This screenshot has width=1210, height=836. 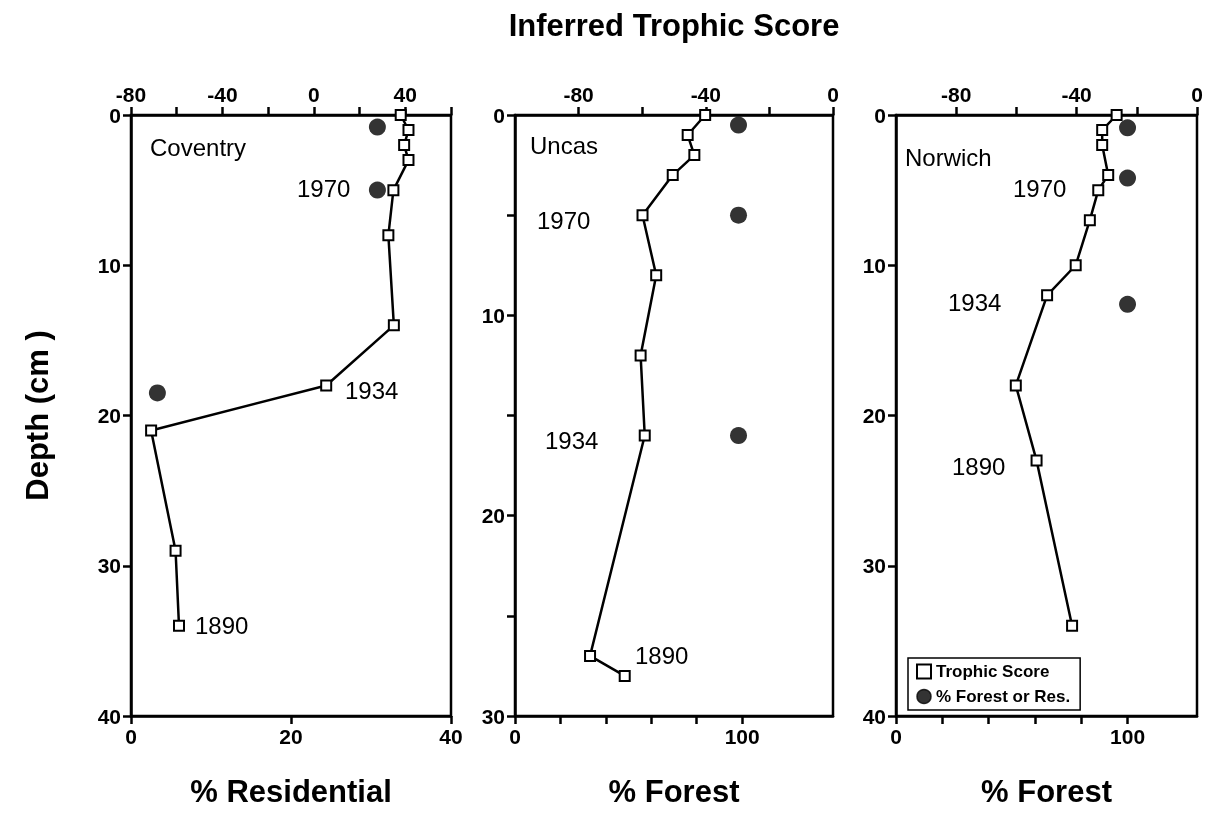 What do you see at coordinates (1003, 696) in the screenshot?
I see `legend-label: % Forest or Res.` at bounding box center [1003, 696].